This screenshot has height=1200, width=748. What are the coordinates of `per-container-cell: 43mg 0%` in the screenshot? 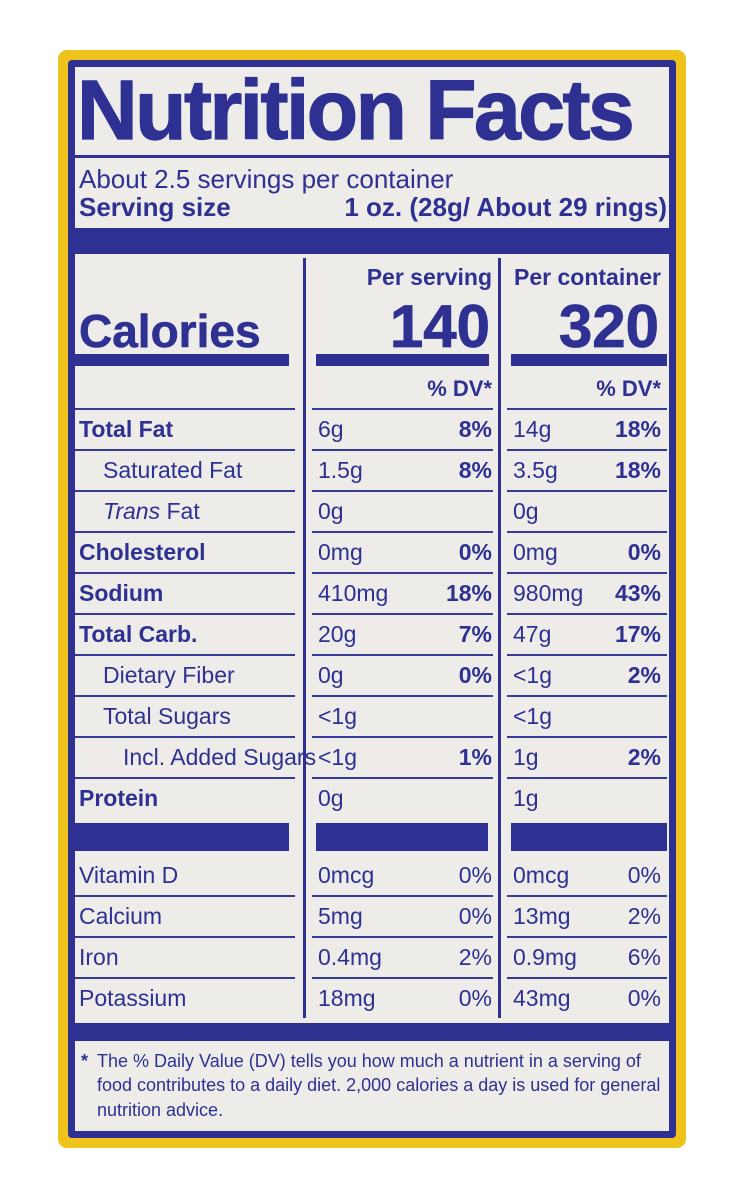 It's located at (584, 997).